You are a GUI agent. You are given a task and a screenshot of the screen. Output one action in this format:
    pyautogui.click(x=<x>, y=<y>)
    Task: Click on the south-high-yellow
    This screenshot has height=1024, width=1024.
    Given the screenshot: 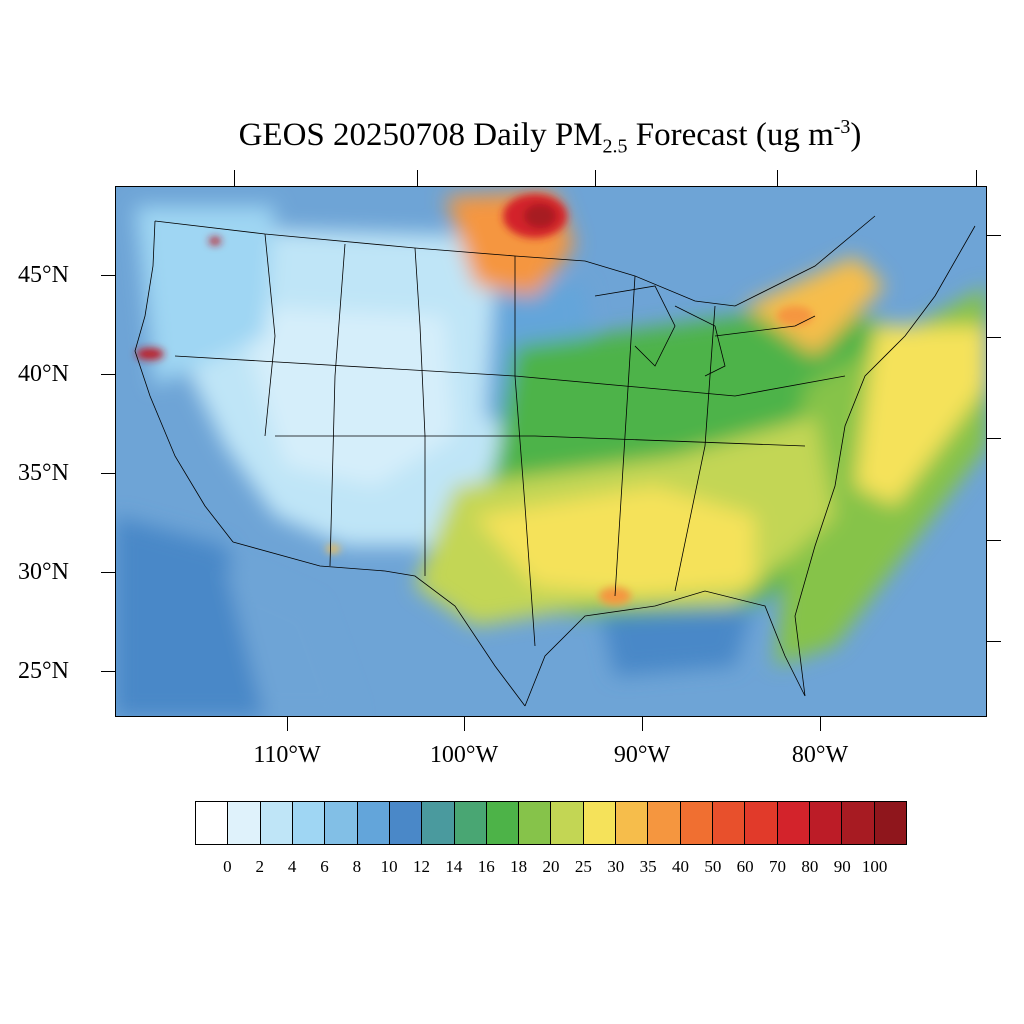 What is the action you would take?
    pyautogui.click(x=615, y=541)
    